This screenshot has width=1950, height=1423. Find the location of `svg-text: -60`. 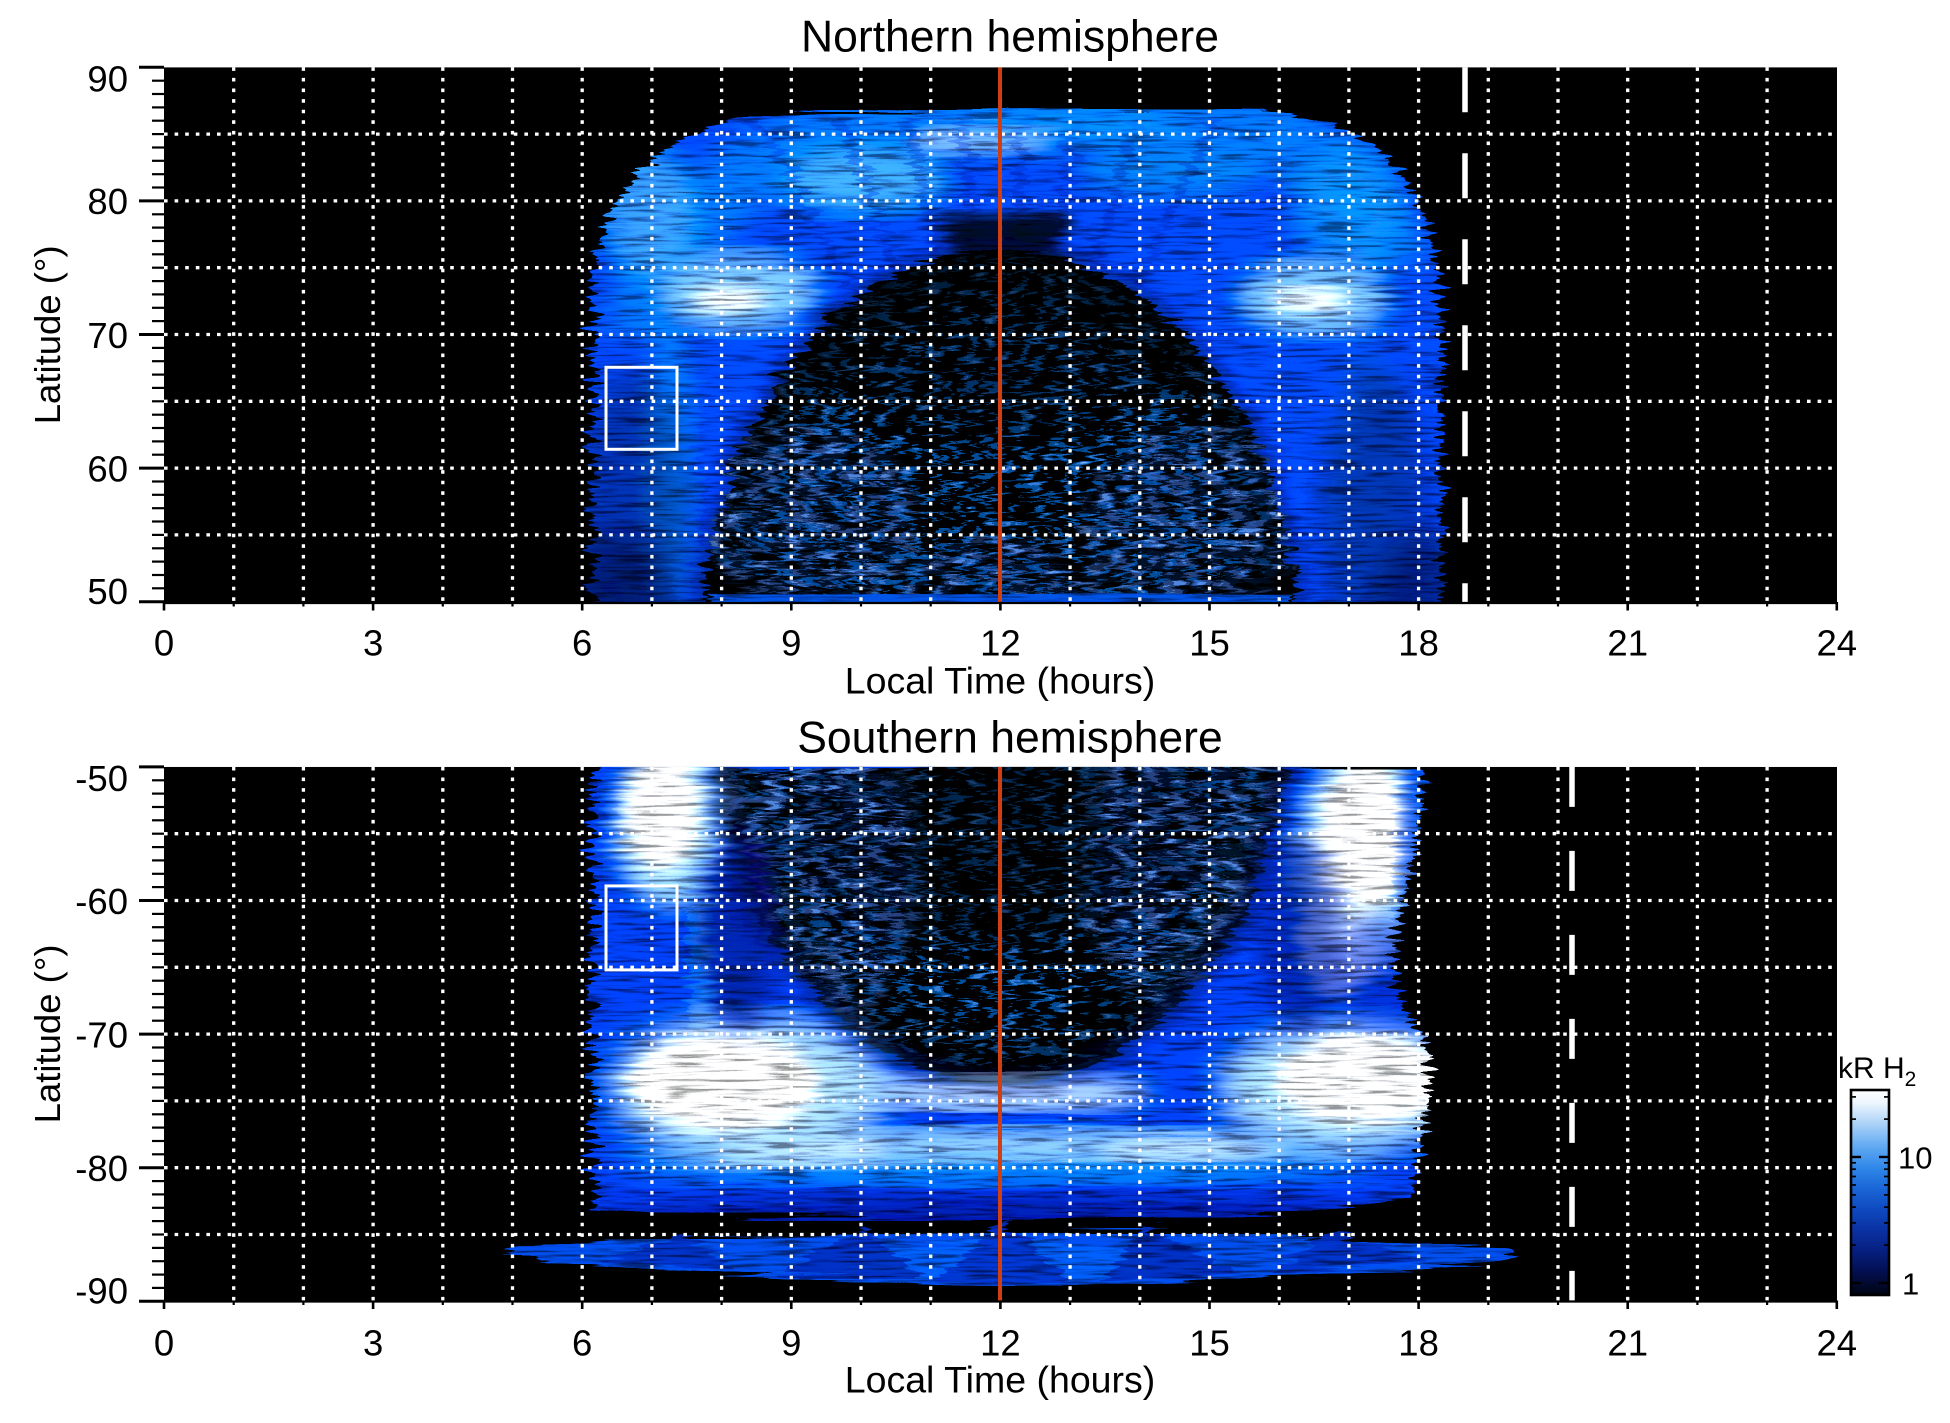

svg-text: -60 is located at coordinates (101, 901).